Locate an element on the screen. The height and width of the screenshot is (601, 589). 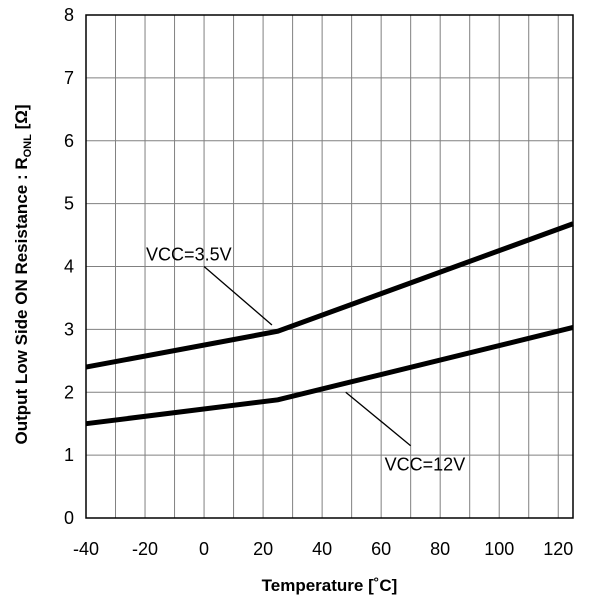
y-tick-labels: 0 1 2 3 4 5 6 7 8 is located at coordinates (69, 266).